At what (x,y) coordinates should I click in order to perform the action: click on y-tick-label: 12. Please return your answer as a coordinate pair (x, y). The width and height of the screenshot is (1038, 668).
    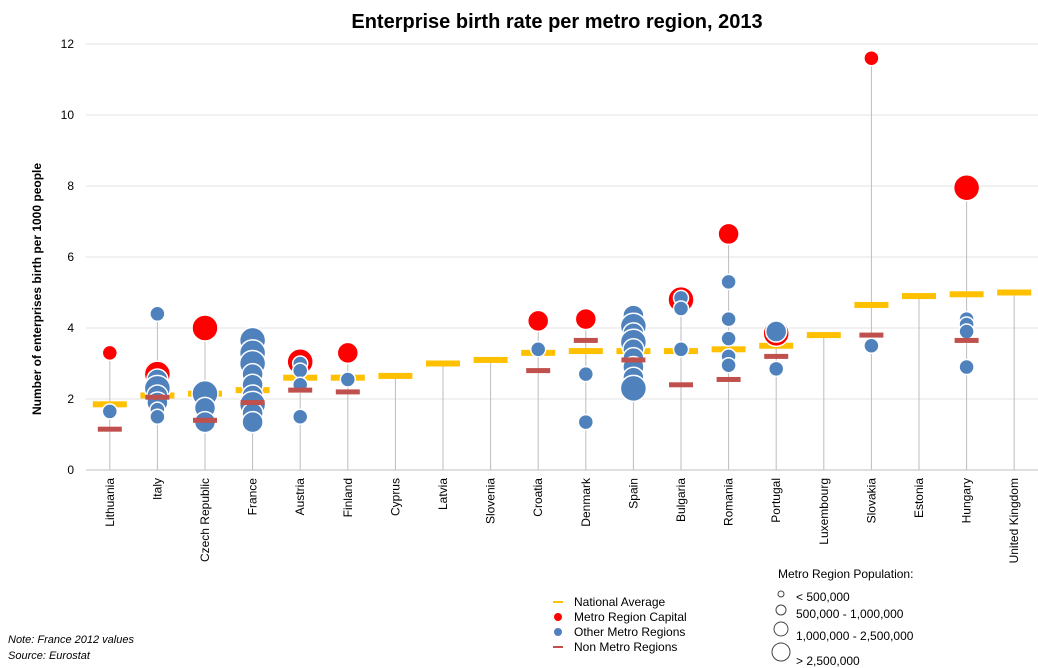
    Looking at the image, I should click on (68, 44).